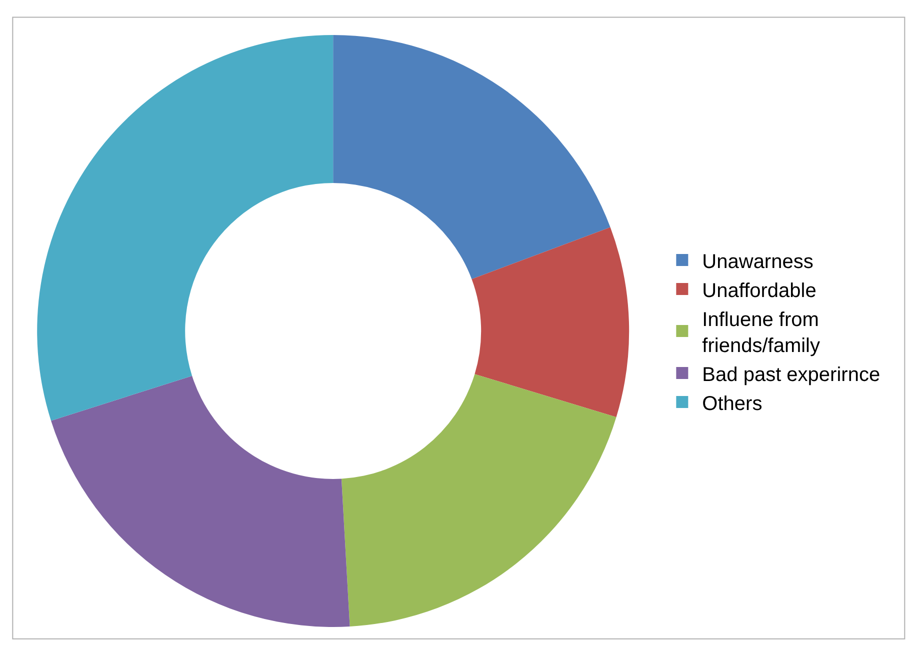  What do you see at coordinates (758, 261) in the screenshot?
I see `legend-label: Unawarness` at bounding box center [758, 261].